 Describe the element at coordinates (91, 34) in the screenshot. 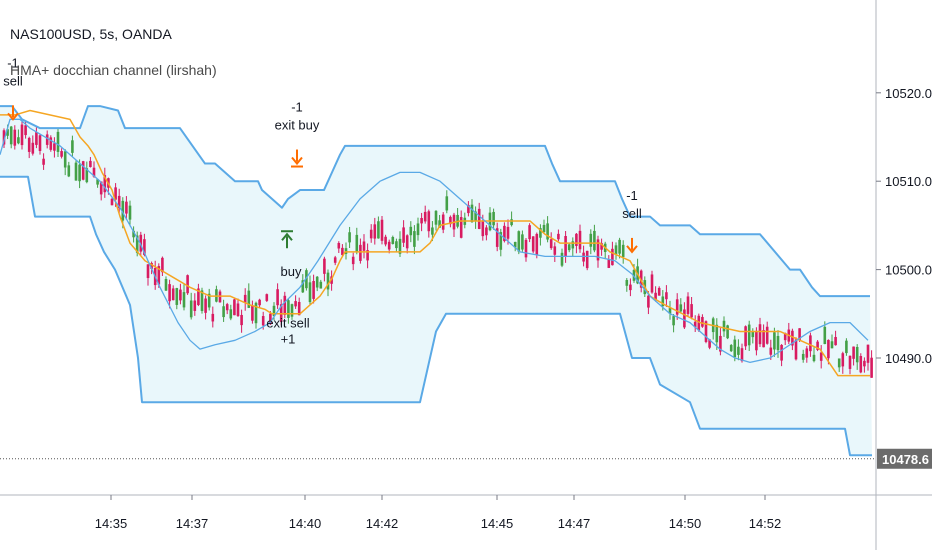

I see `symbol-legend: NAS100USD, 5s, OANDA` at that location.